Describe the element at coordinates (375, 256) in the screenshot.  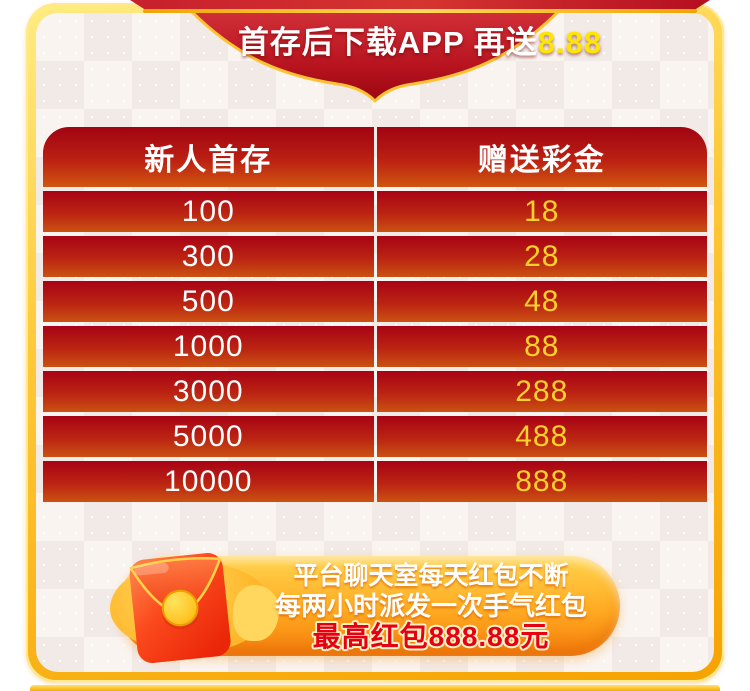
I see `table-row: 300 28` at that location.